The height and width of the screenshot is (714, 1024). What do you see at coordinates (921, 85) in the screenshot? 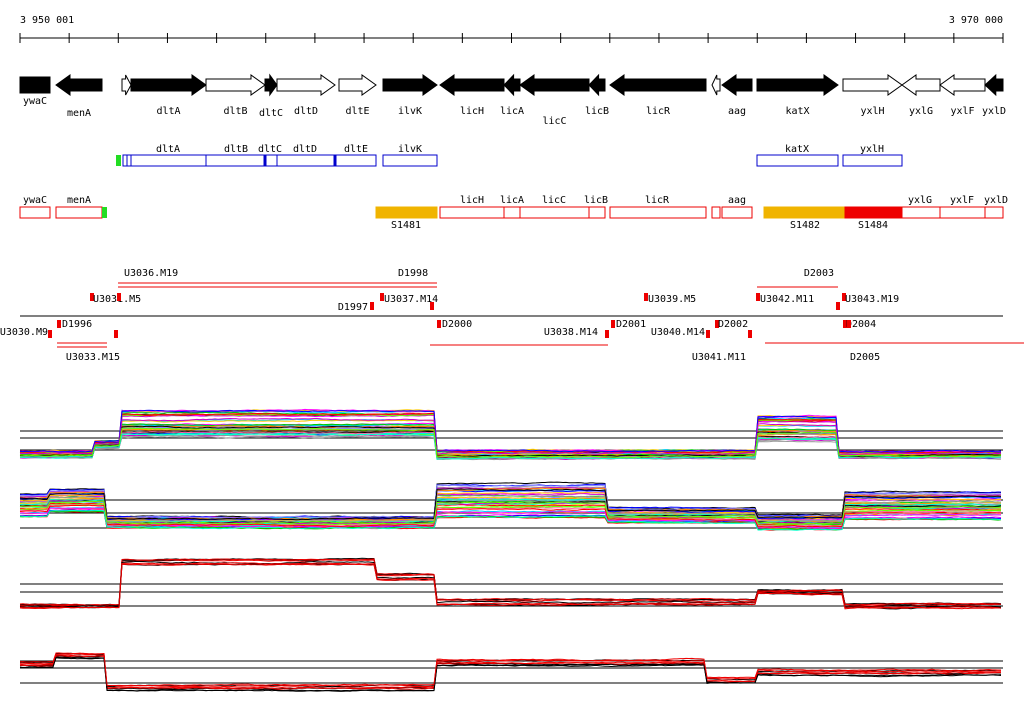
I see `gene-arrow-yxlG` at bounding box center [921, 85].